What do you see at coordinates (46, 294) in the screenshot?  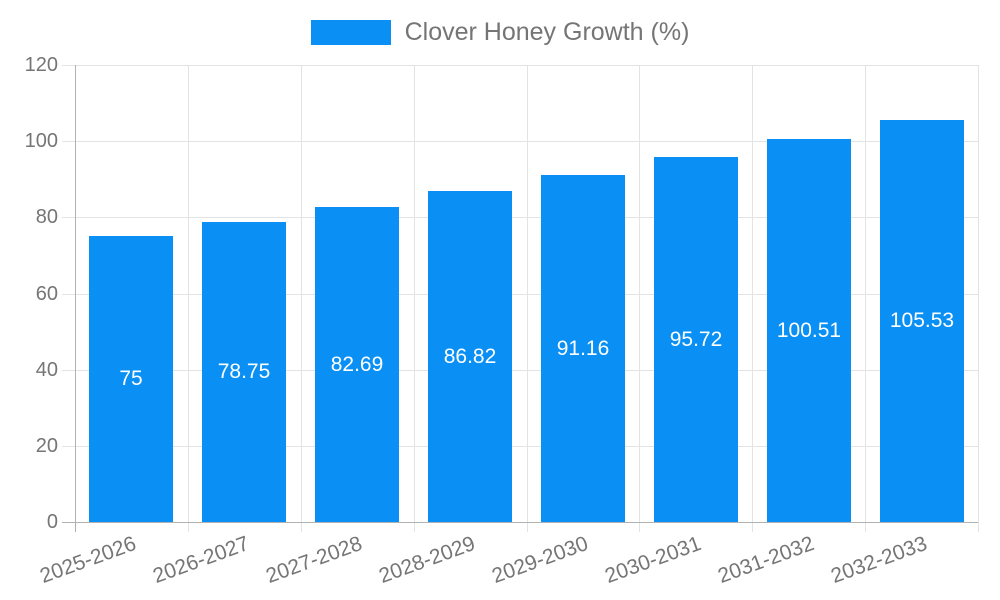 I see `y-axis-tick-label: 60` at bounding box center [46, 294].